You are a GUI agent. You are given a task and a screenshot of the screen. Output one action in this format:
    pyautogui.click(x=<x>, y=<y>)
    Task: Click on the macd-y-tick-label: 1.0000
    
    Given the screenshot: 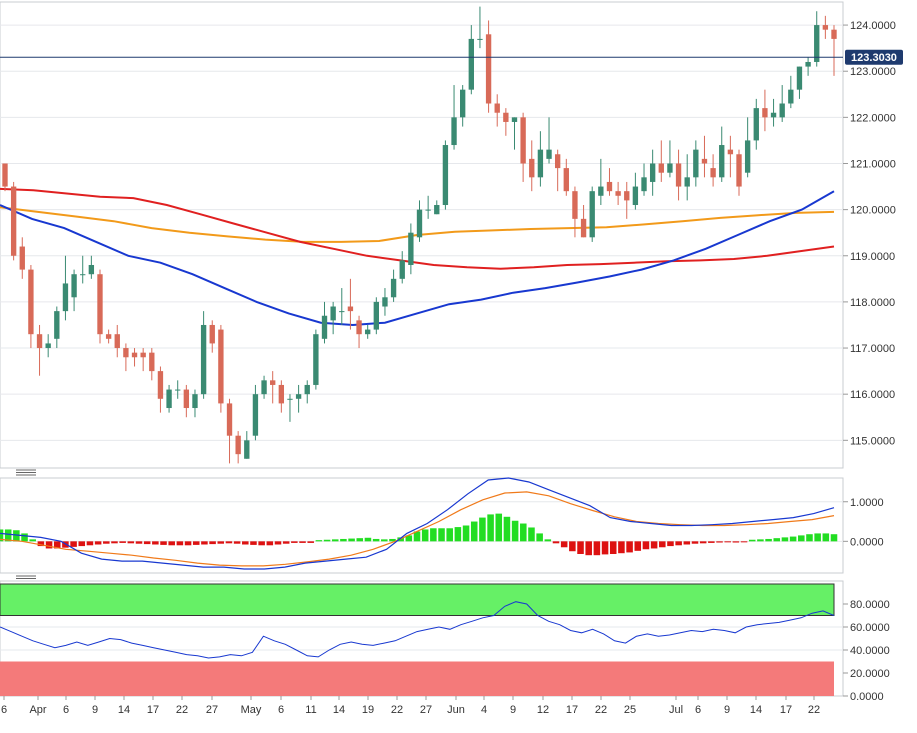 What is the action you would take?
    pyautogui.click(x=867, y=503)
    